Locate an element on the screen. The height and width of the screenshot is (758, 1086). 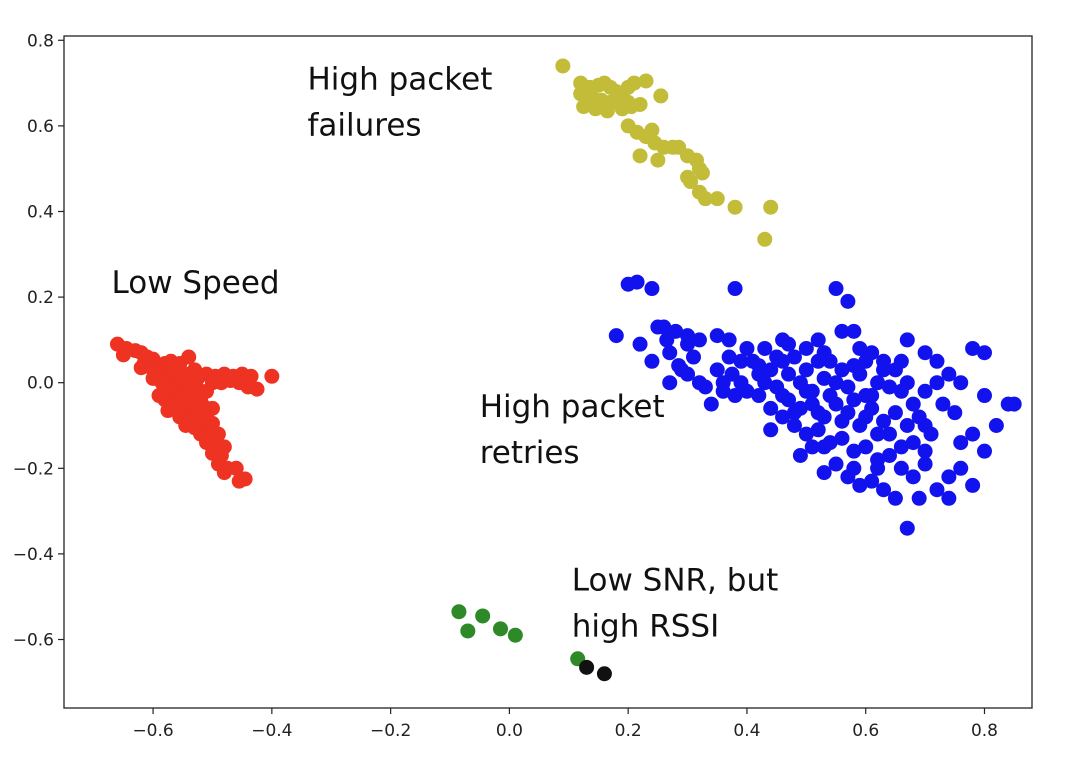
x-tick-label: 0.8 is located at coordinates (984, 731).